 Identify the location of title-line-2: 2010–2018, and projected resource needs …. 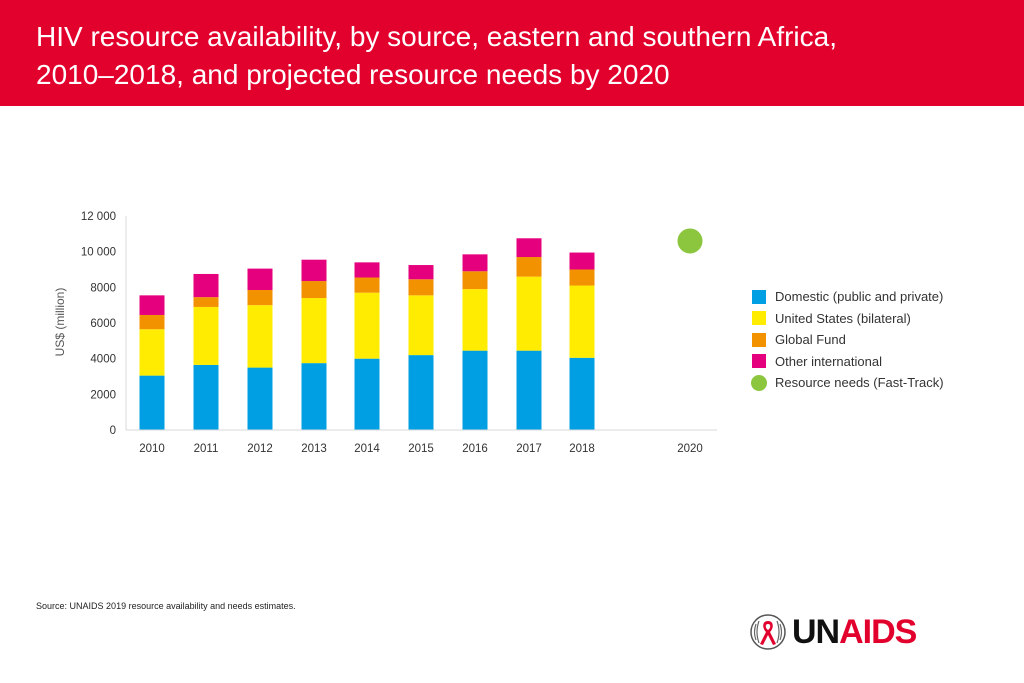
(353, 74).